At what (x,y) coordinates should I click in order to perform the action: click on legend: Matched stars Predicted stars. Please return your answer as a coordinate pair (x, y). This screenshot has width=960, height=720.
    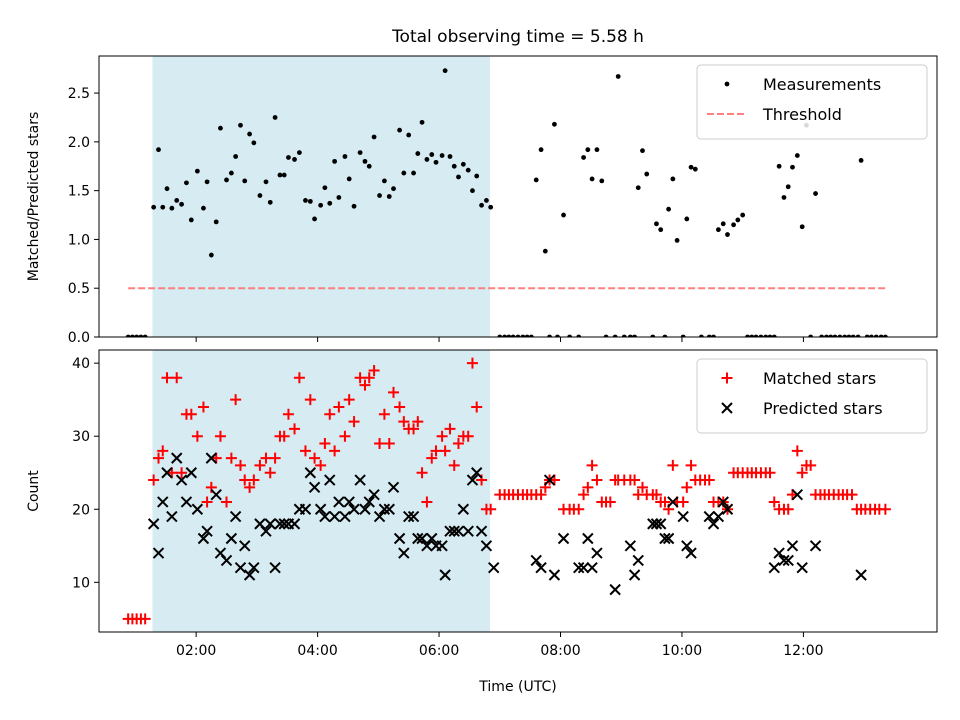
    Looking at the image, I should click on (812, 396).